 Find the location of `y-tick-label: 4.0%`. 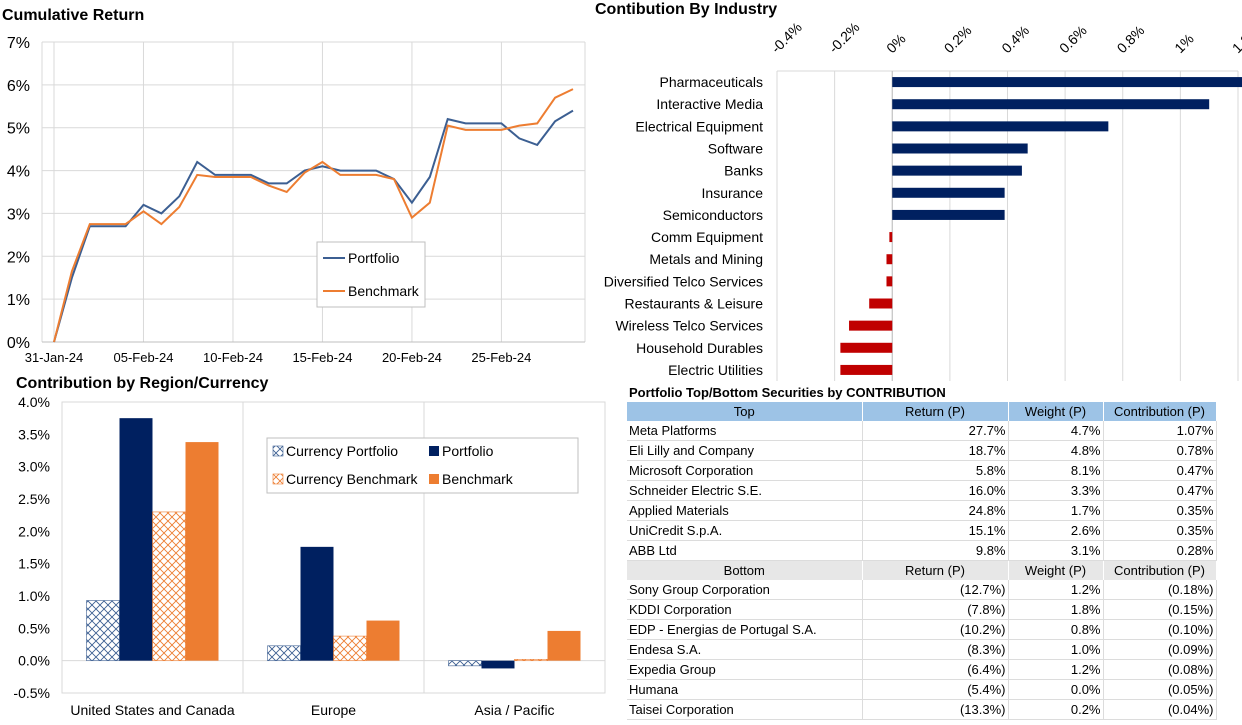

y-tick-label: 4.0% is located at coordinates (34, 402).